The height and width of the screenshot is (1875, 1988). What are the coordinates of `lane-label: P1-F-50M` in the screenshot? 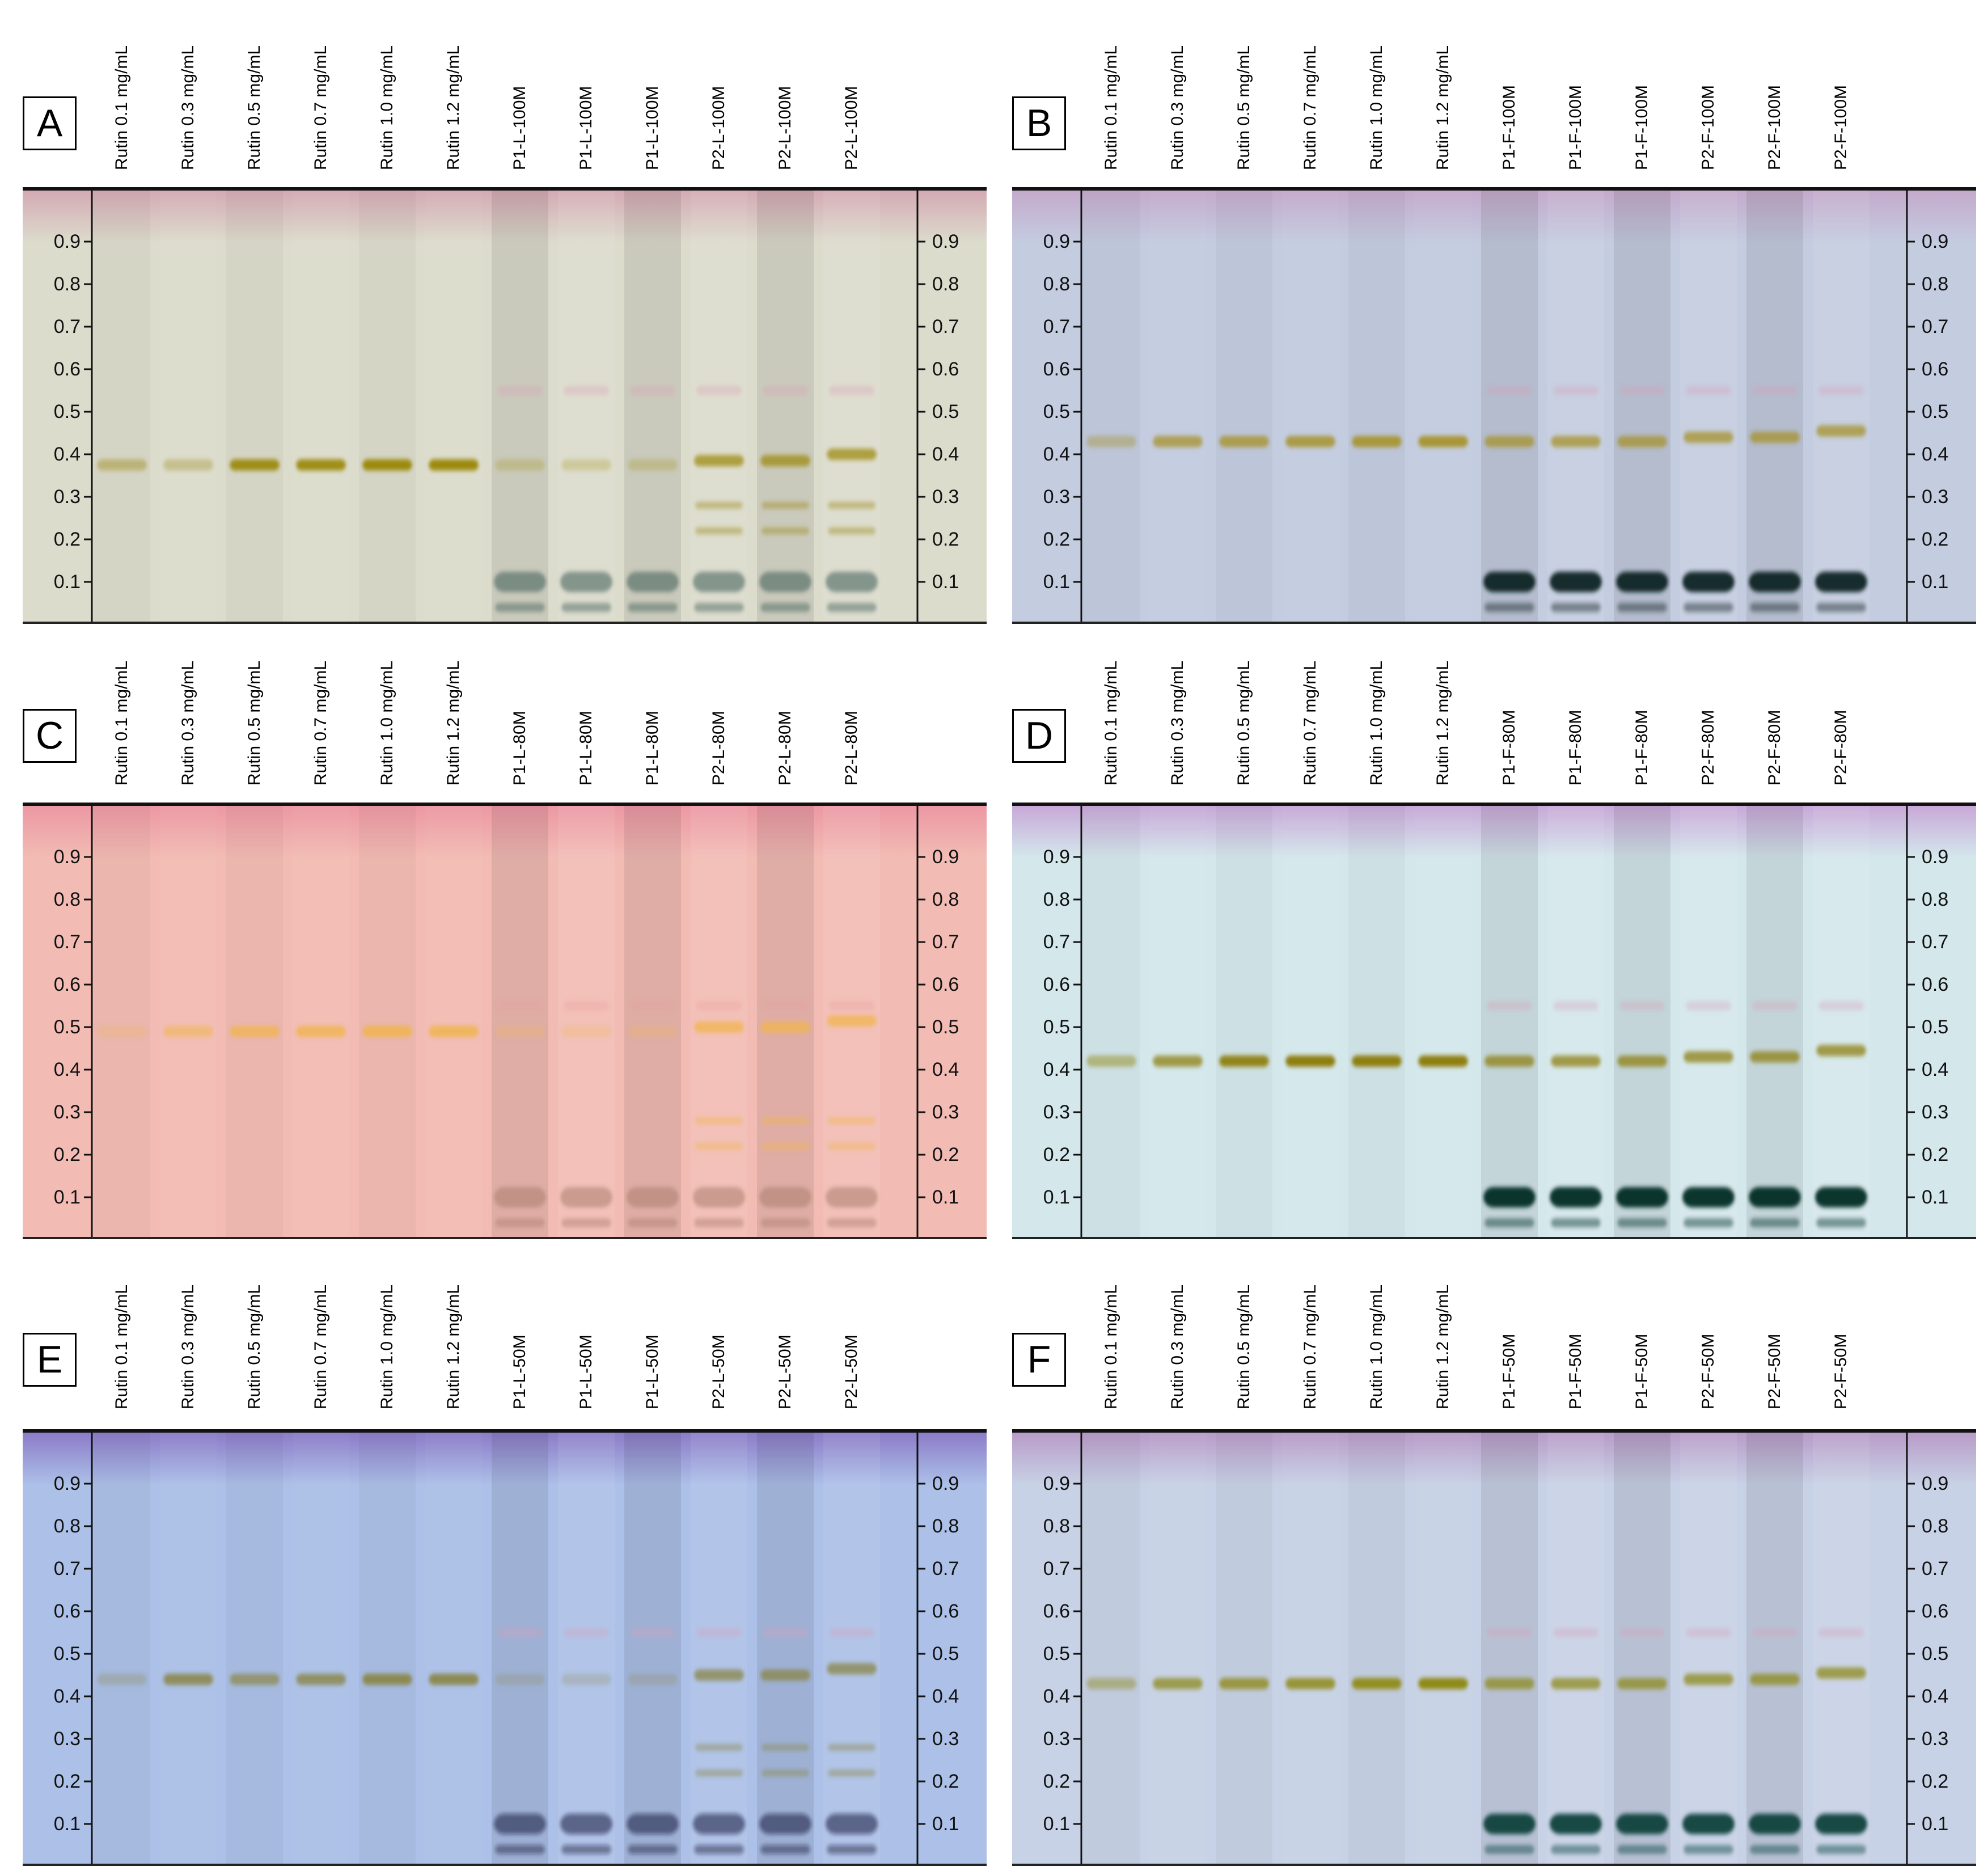 It's located at (1509, 1371).